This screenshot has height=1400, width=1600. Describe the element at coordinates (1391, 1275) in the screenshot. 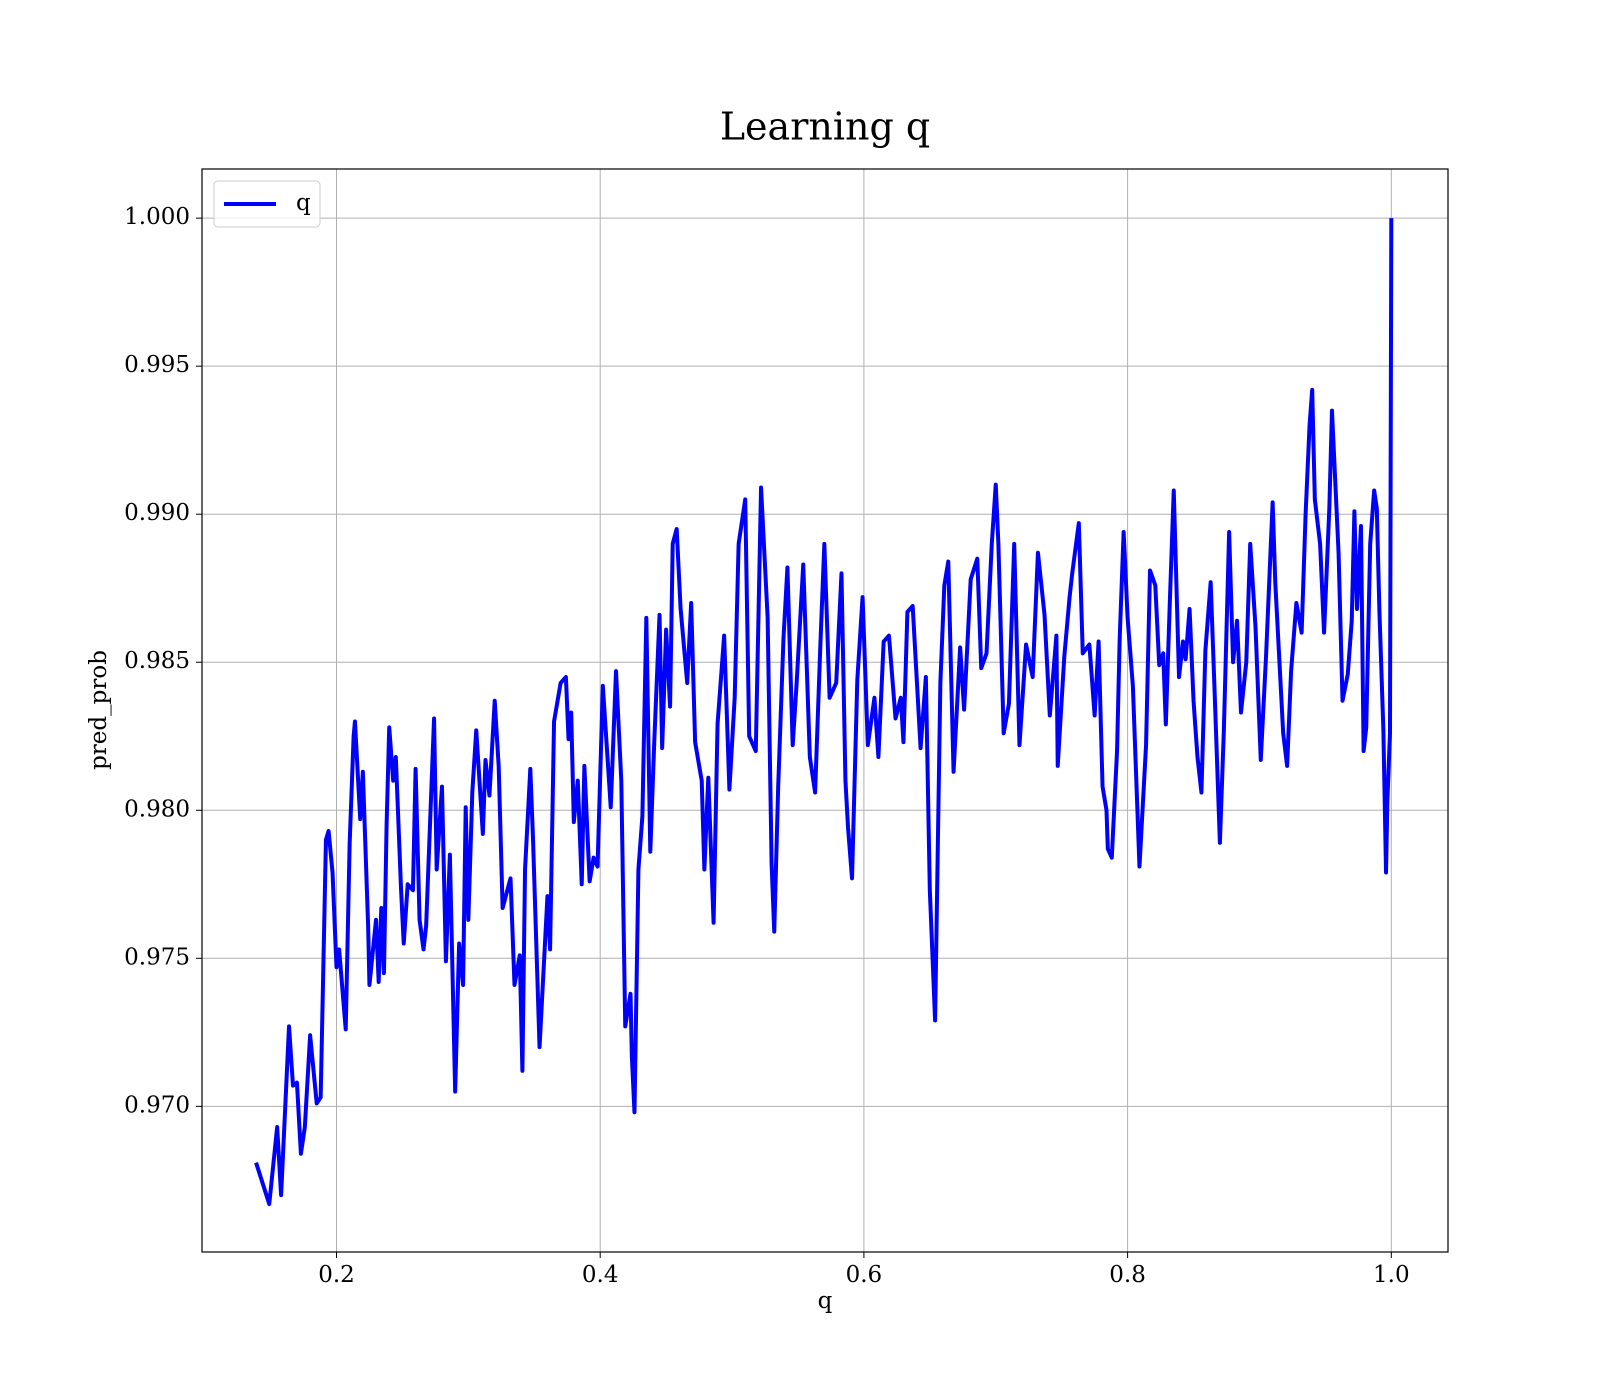

I see `x-tick-label: 1.0` at that location.